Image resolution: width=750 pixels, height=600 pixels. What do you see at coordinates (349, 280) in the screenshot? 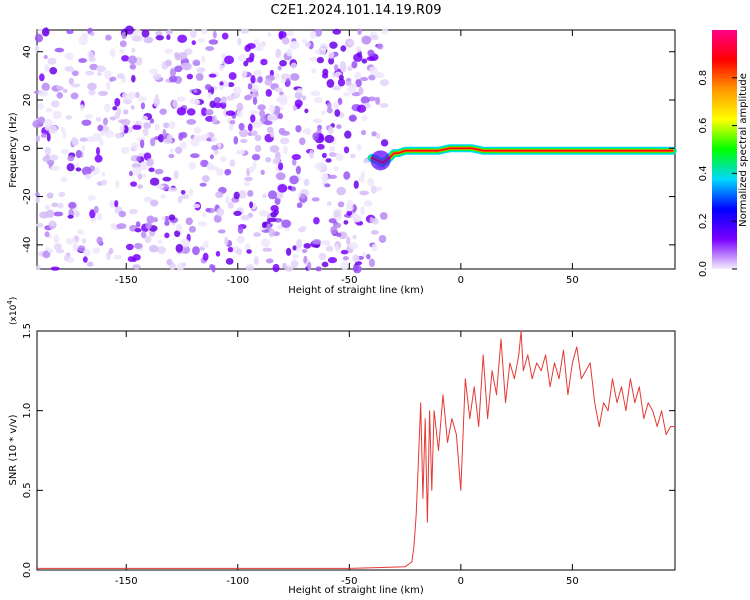
I see `spectrogram-x-tick-label: -50` at bounding box center [349, 280].